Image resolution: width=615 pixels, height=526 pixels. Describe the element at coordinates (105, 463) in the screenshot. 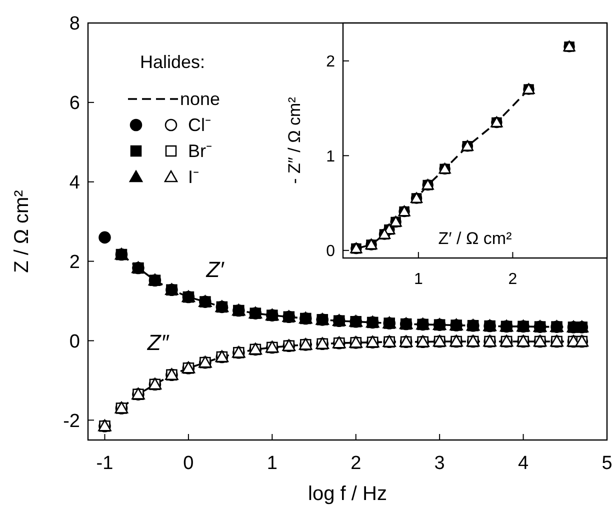

I see `x-tick-label: -1` at that location.